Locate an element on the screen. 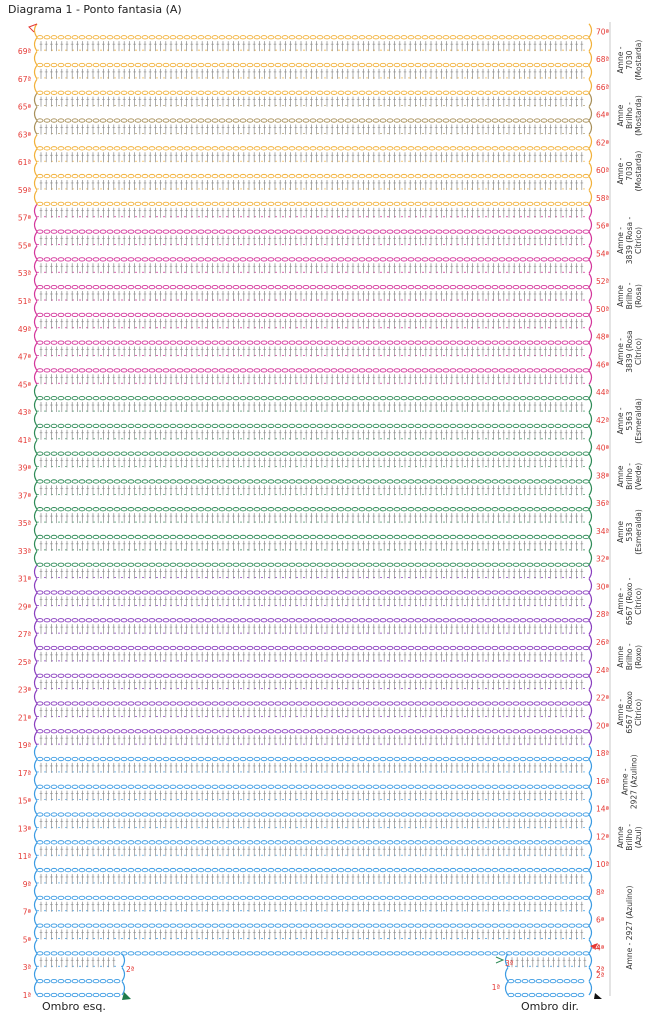 The image size is (657, 1024). turning-chain-left is located at coordinates (35, 821).